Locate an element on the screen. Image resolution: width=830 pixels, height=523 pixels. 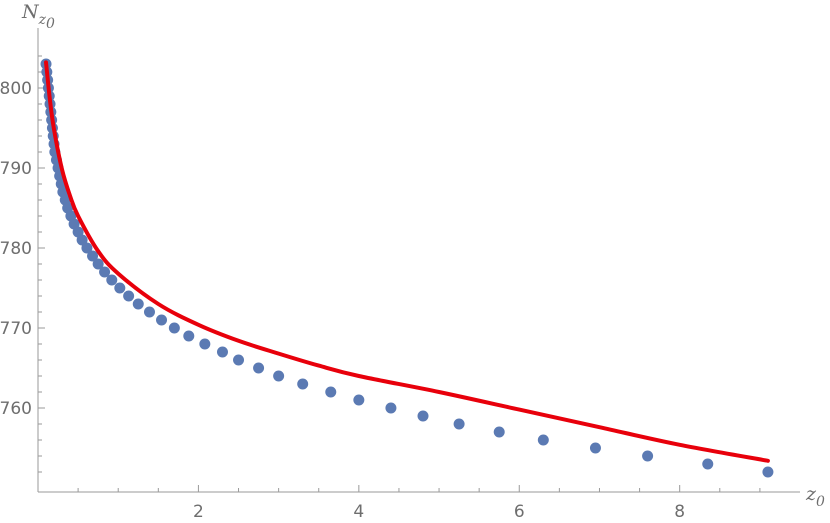
y-tick-label: 800 is located at coordinates (16, 89).